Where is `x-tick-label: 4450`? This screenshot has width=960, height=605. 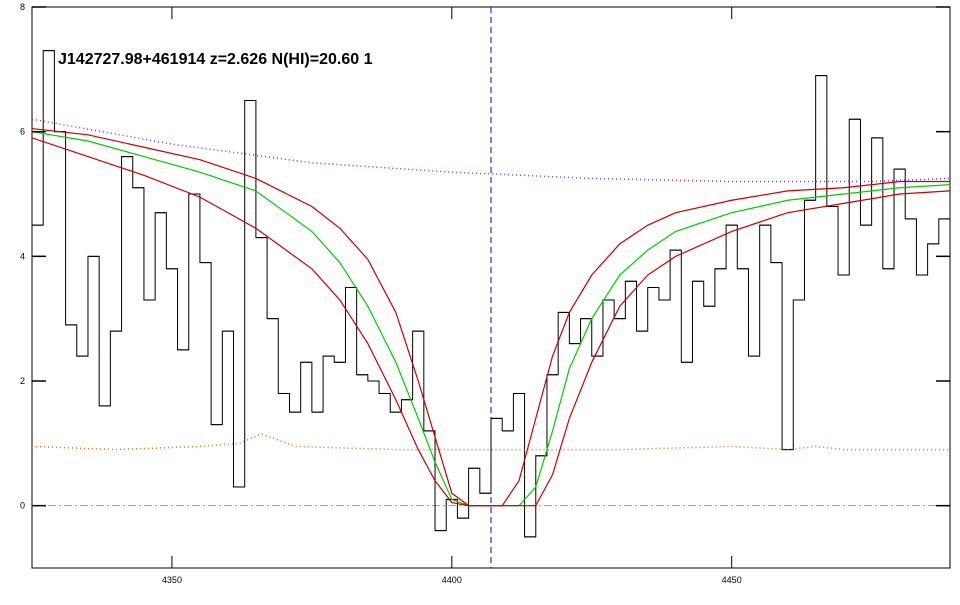
x-tick-label: 4450 is located at coordinates (732, 580).